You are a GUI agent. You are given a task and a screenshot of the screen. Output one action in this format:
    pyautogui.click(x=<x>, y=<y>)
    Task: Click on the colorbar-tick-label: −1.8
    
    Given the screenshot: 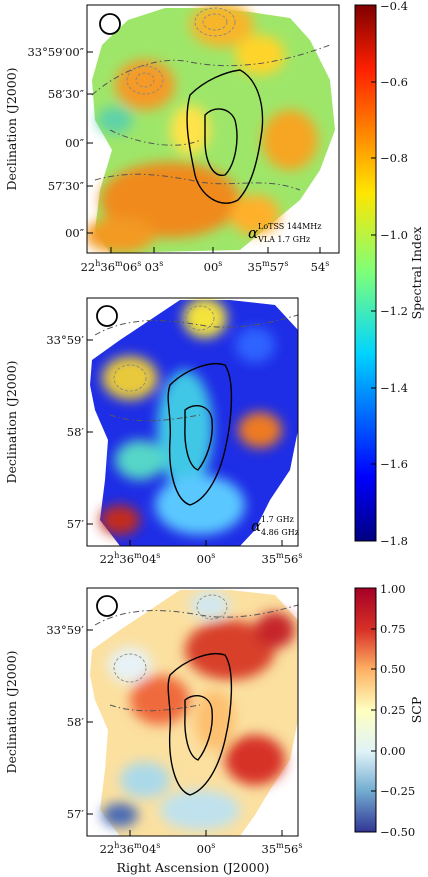 What is the action you would take?
    pyautogui.click(x=394, y=541)
    